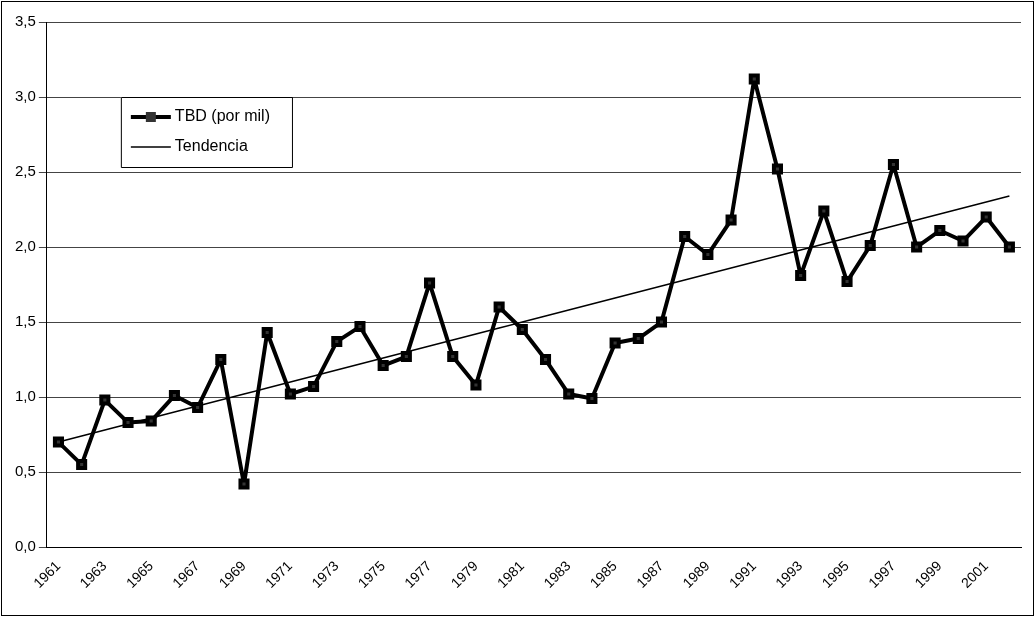 The width and height of the screenshot is (1035, 617). Describe the element at coordinates (25, 546) in the screenshot. I see `y-tick-label: 0,0` at that location.